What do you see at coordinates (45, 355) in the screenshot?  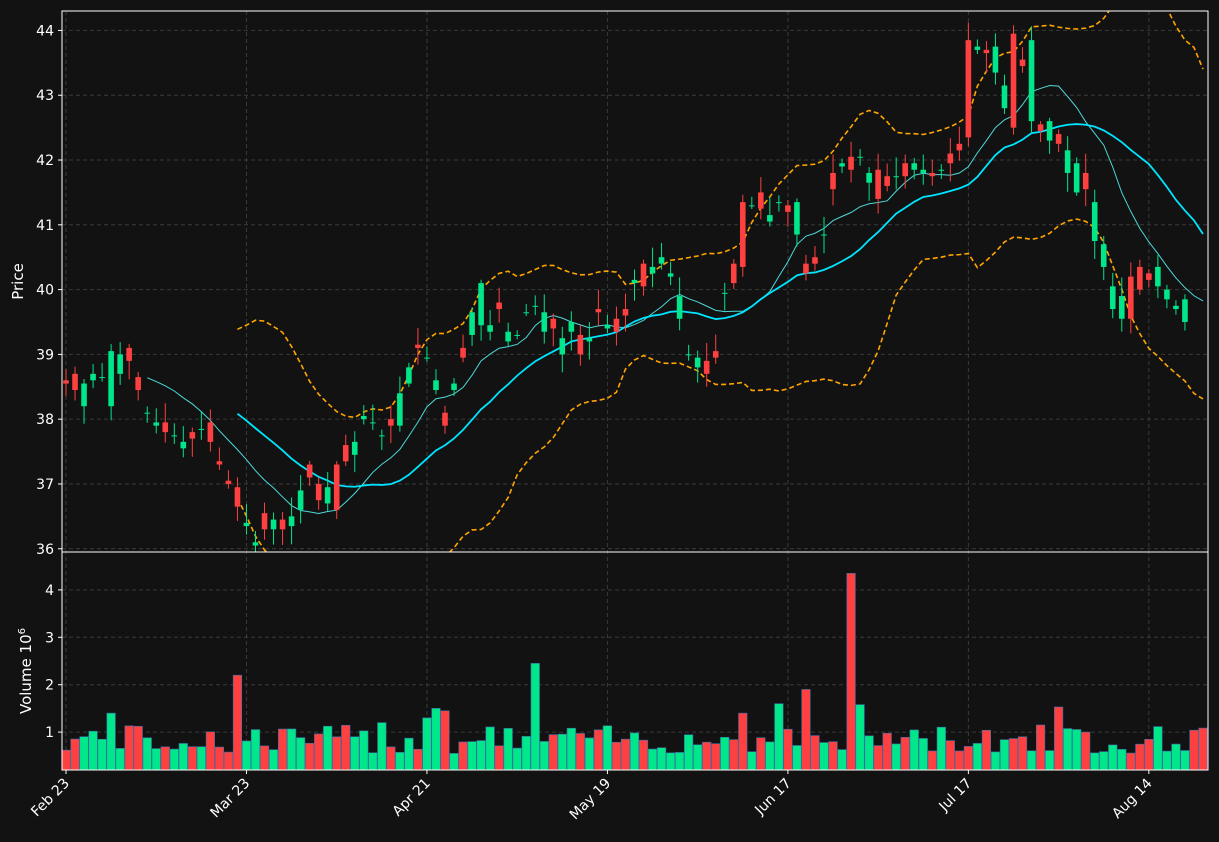 I see `price-tick-label: 39` at bounding box center [45, 355].